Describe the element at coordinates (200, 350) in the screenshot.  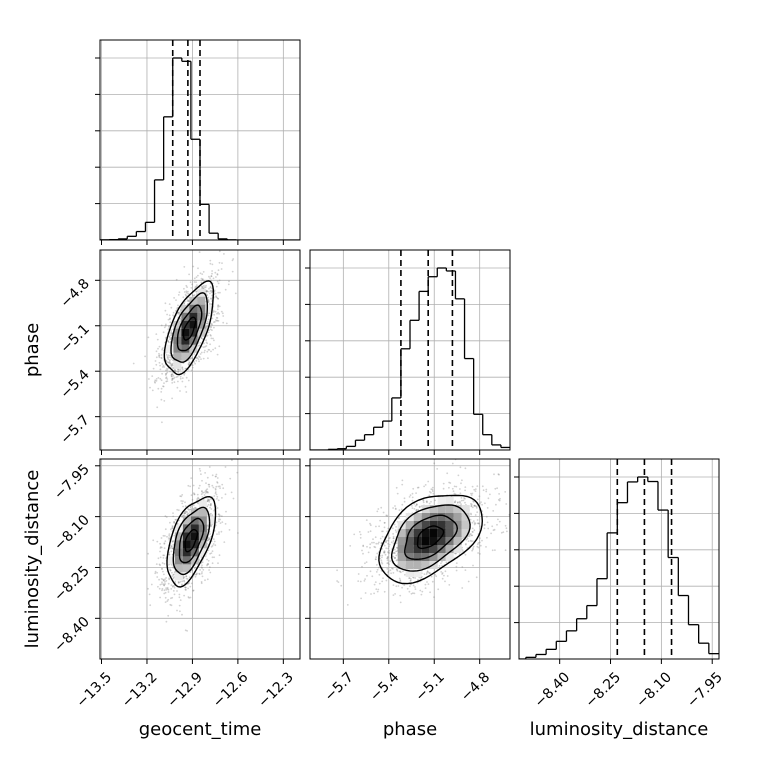
I see `panel-frame` at that location.